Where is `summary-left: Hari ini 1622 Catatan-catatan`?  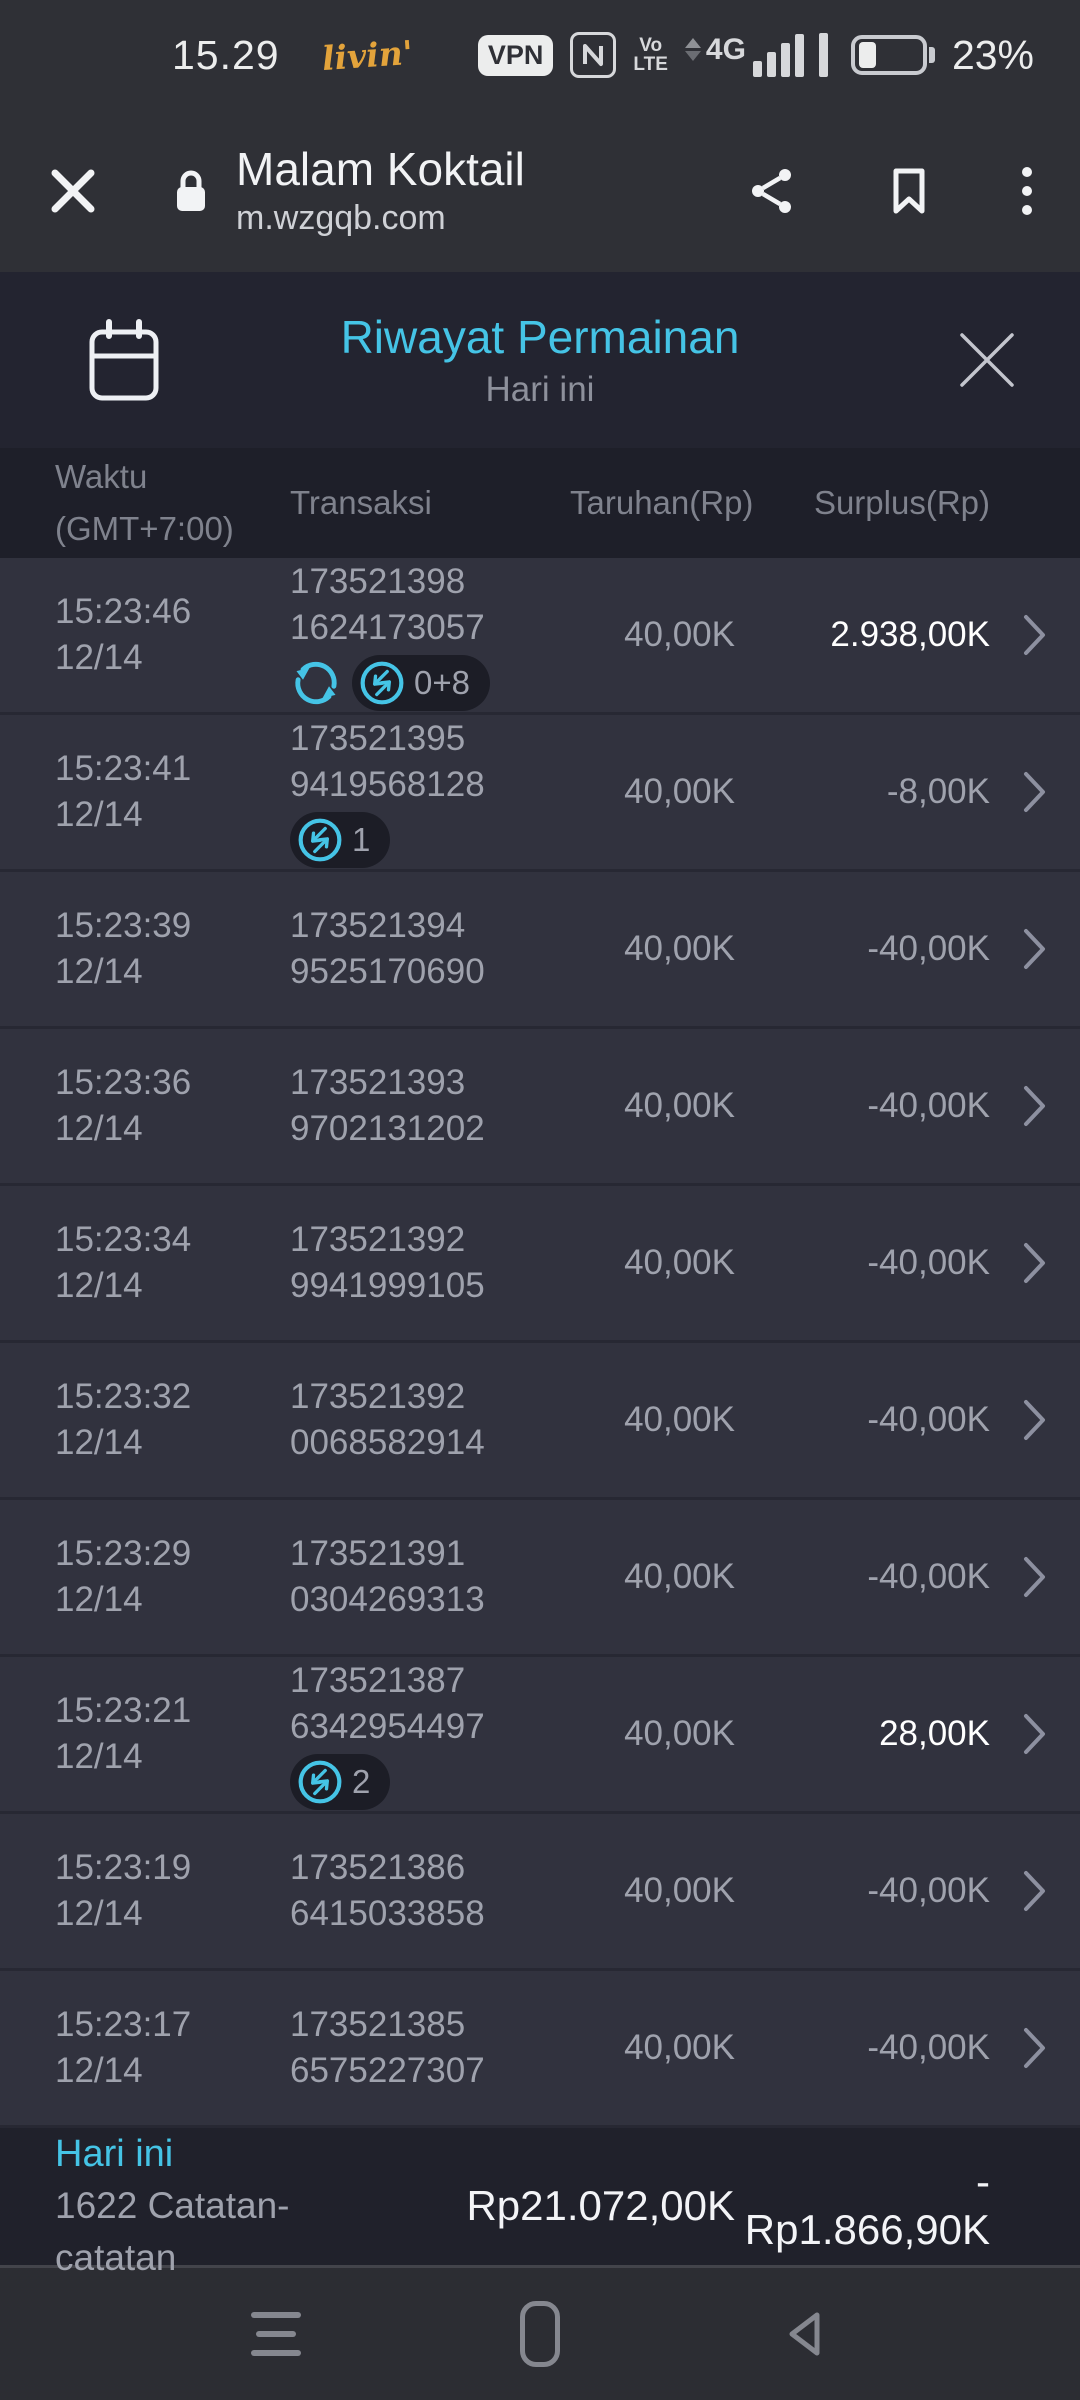 summary-left: Hari ini 1622 Catatan-catatan is located at coordinates (230, 2206).